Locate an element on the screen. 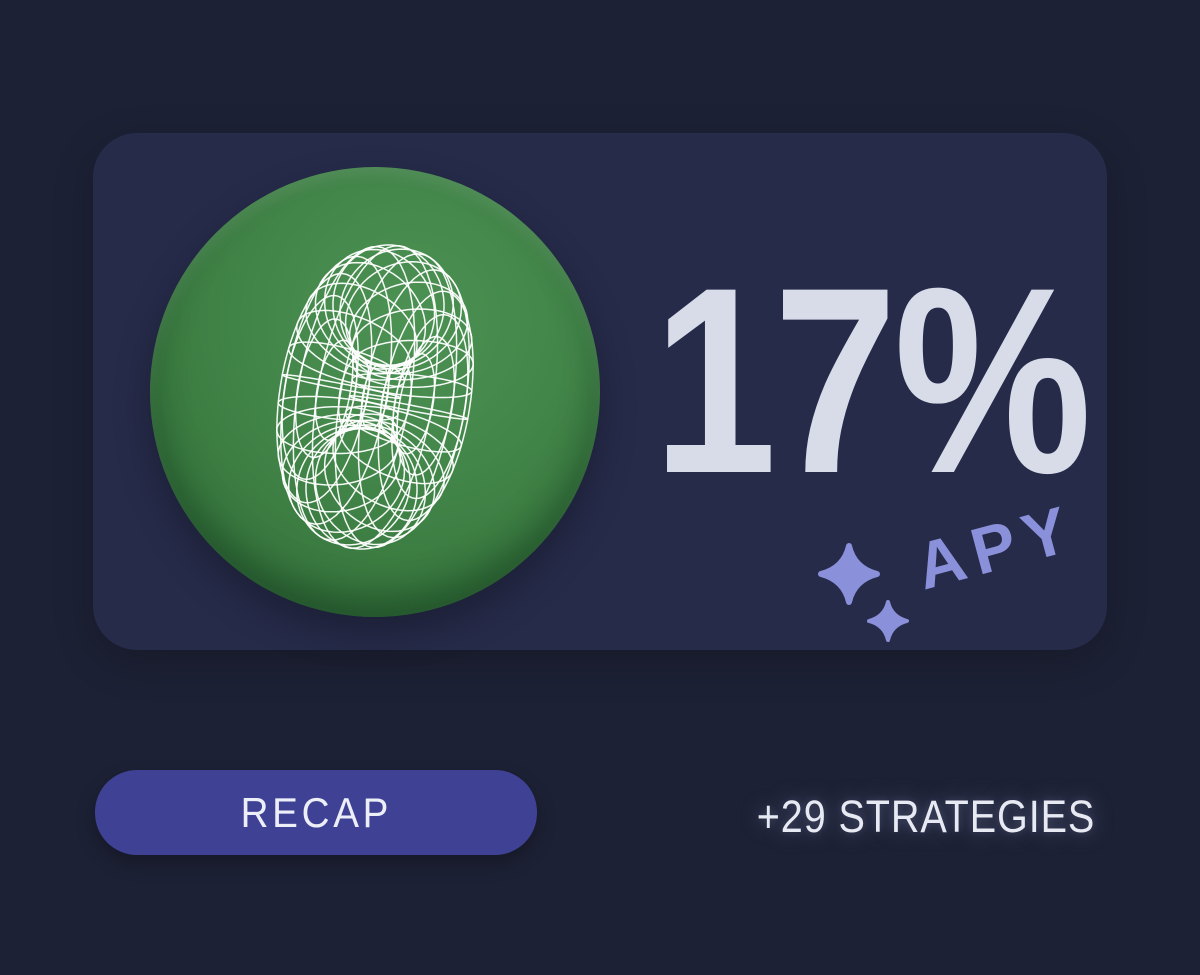 This screenshot has height=975, width=1200. strategies-count-label: +29 STRATEGIES is located at coordinates (926, 816).